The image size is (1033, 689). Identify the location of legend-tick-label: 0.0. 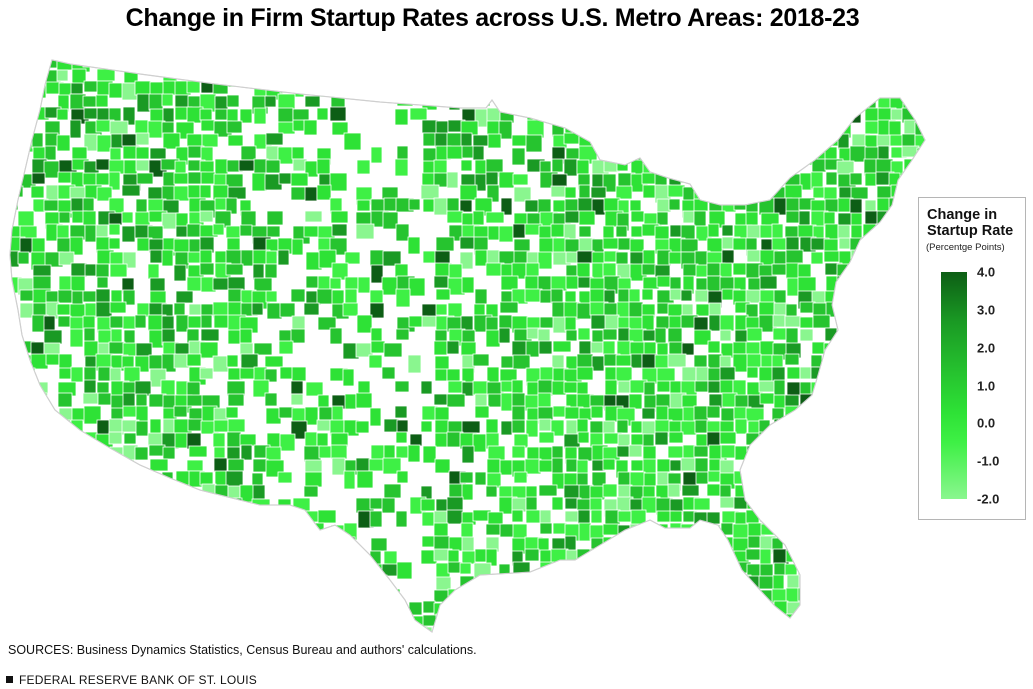
(986, 423).